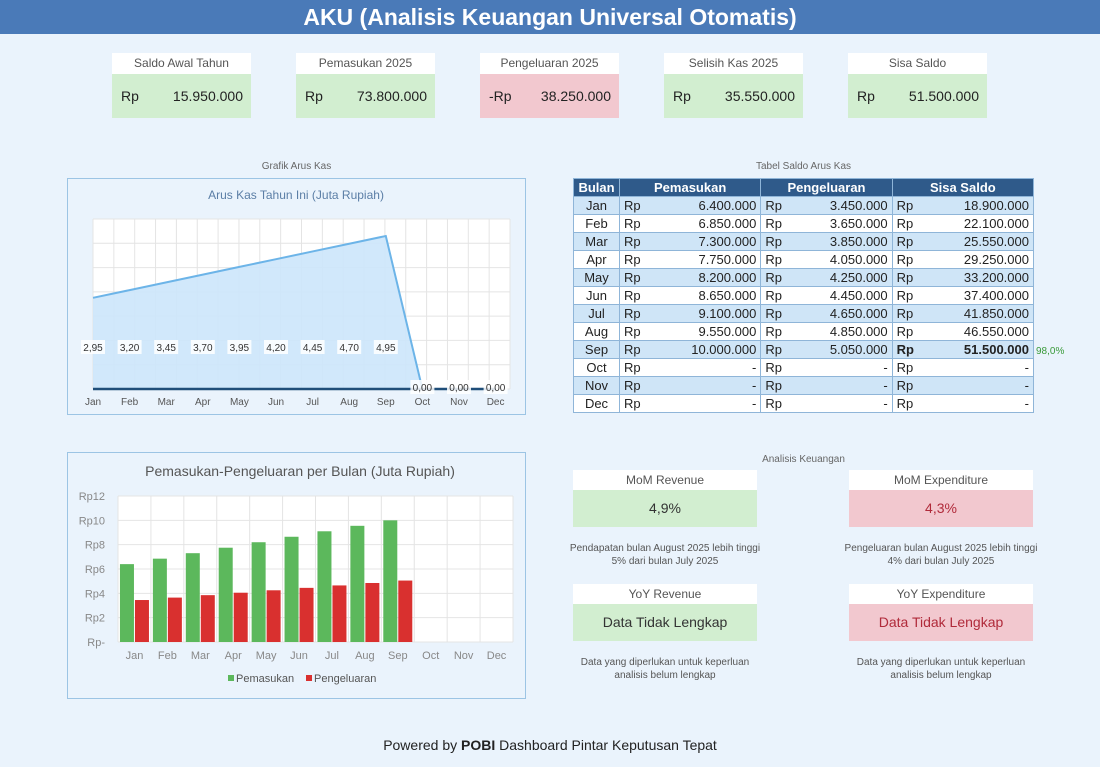 The height and width of the screenshot is (767, 1100). What do you see at coordinates (430, 656) in the screenshot?
I see `x-tick-label: Oct` at bounding box center [430, 656].